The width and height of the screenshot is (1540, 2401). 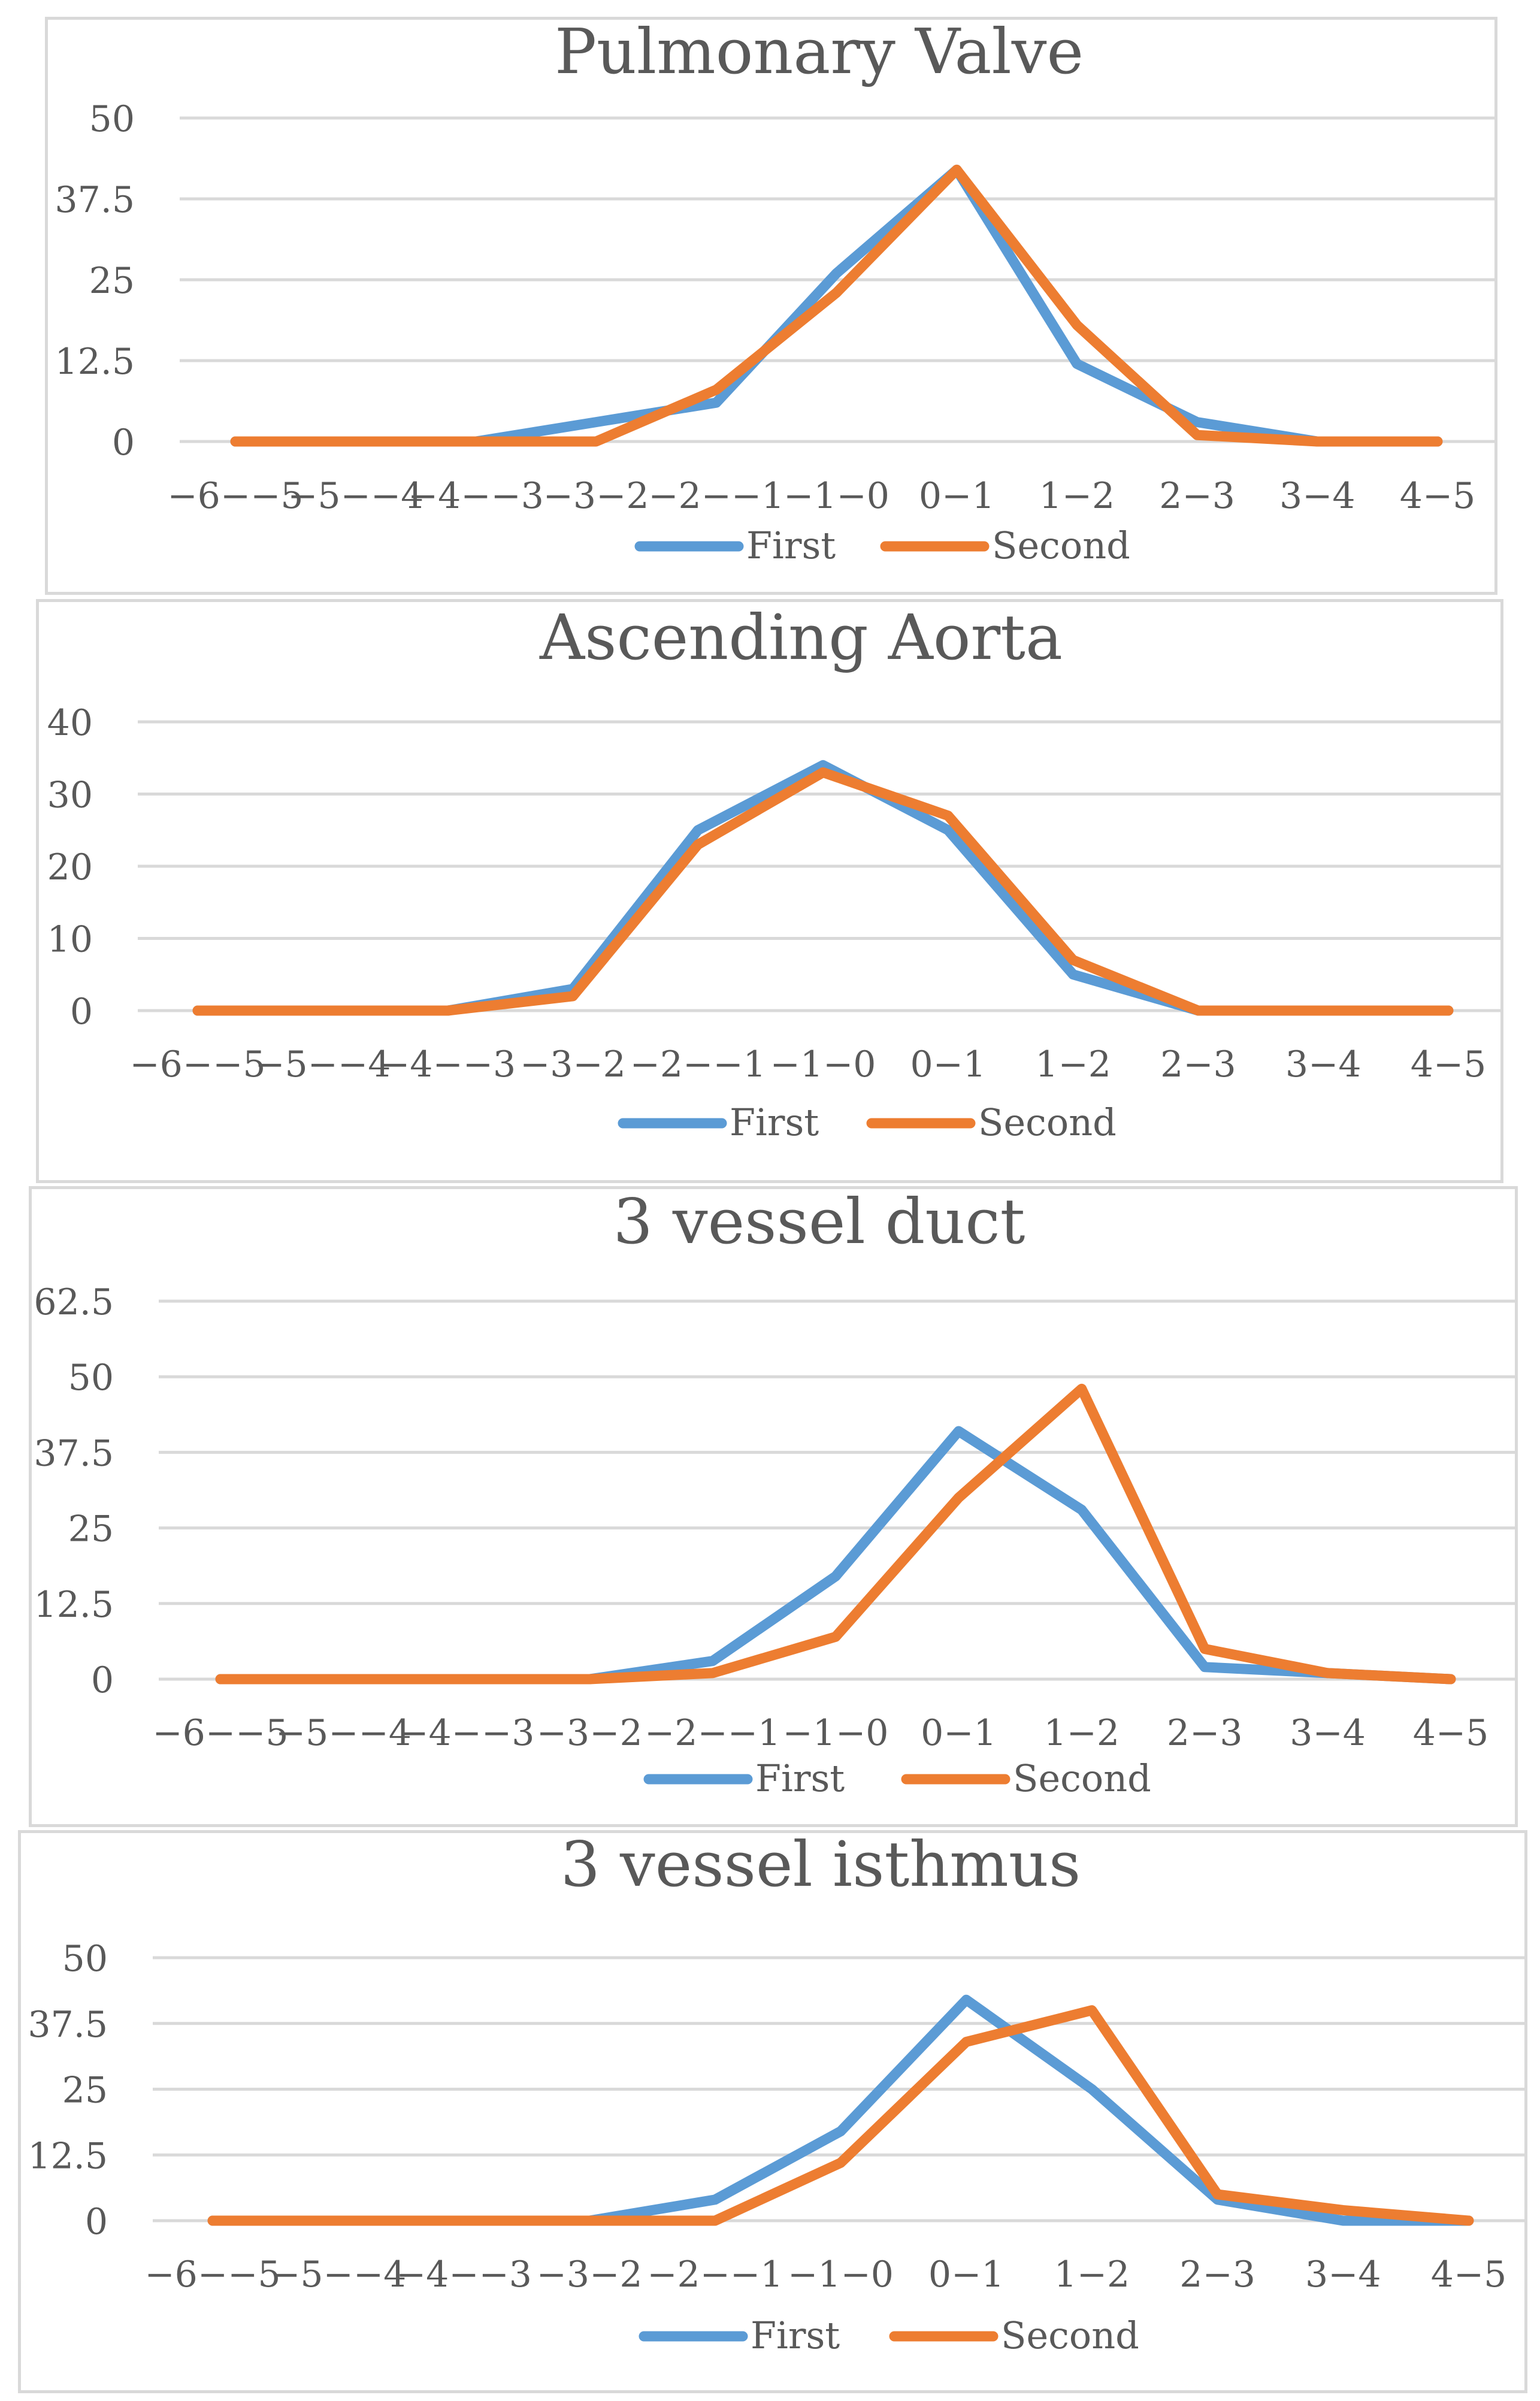 What do you see at coordinates (715, 2275) in the screenshot?
I see `x-tick-label: −2−−1` at bounding box center [715, 2275].